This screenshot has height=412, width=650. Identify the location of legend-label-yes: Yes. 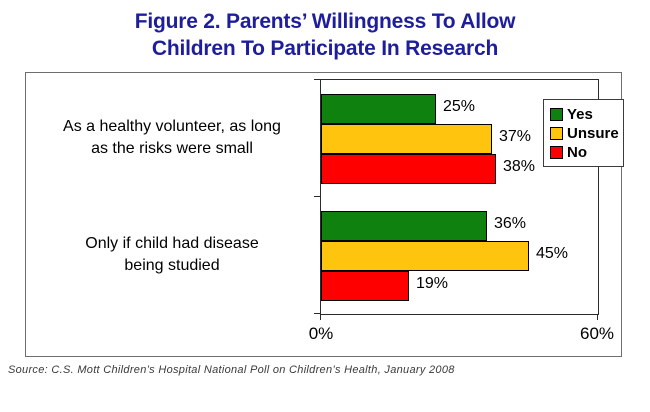
(580, 114).